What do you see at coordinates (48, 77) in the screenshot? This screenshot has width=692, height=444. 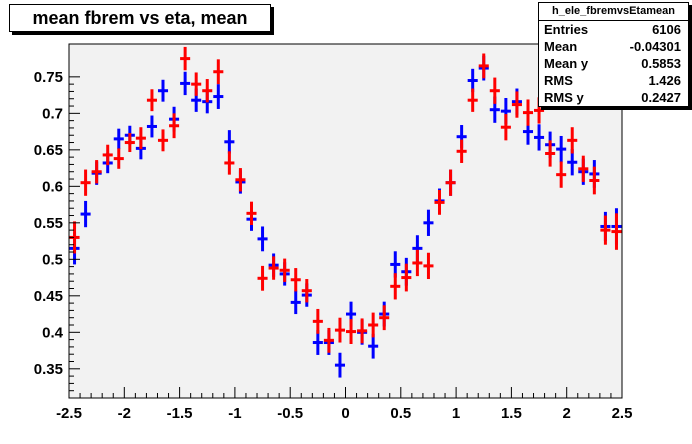 I see `y-tick-label: 0.75` at bounding box center [48, 77].